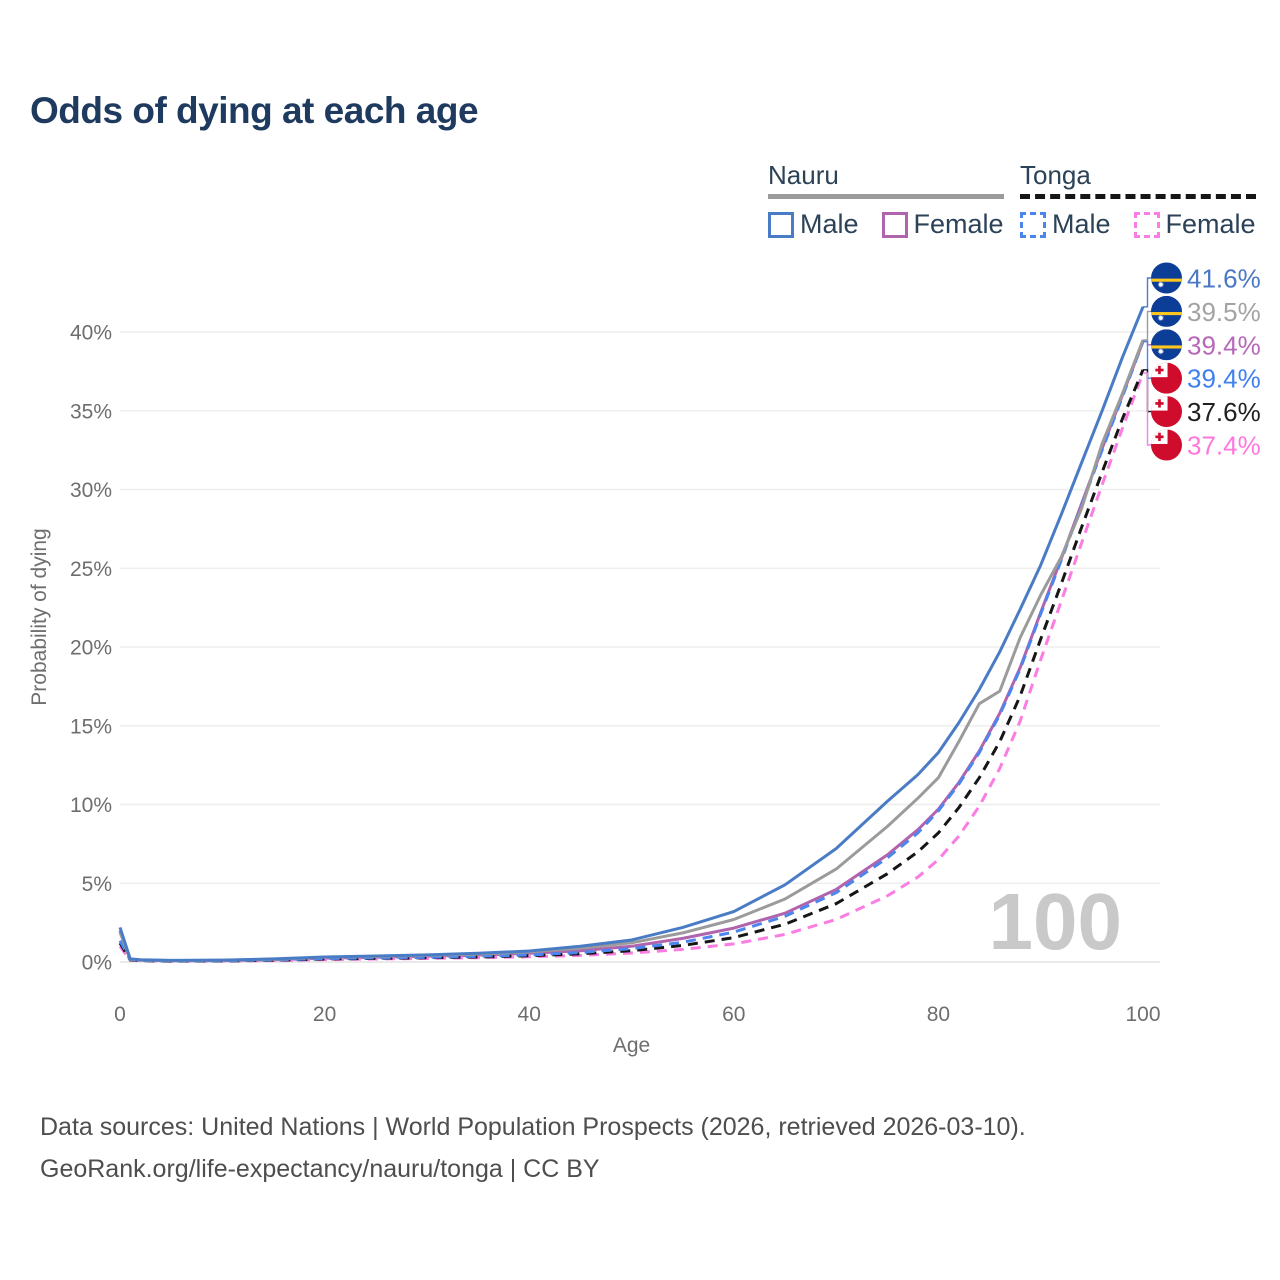 The height and width of the screenshot is (1280, 1280). Describe the element at coordinates (1138, 200) in the screenshot. I see `legend-group-tonga: Tonga Male Female` at that location.